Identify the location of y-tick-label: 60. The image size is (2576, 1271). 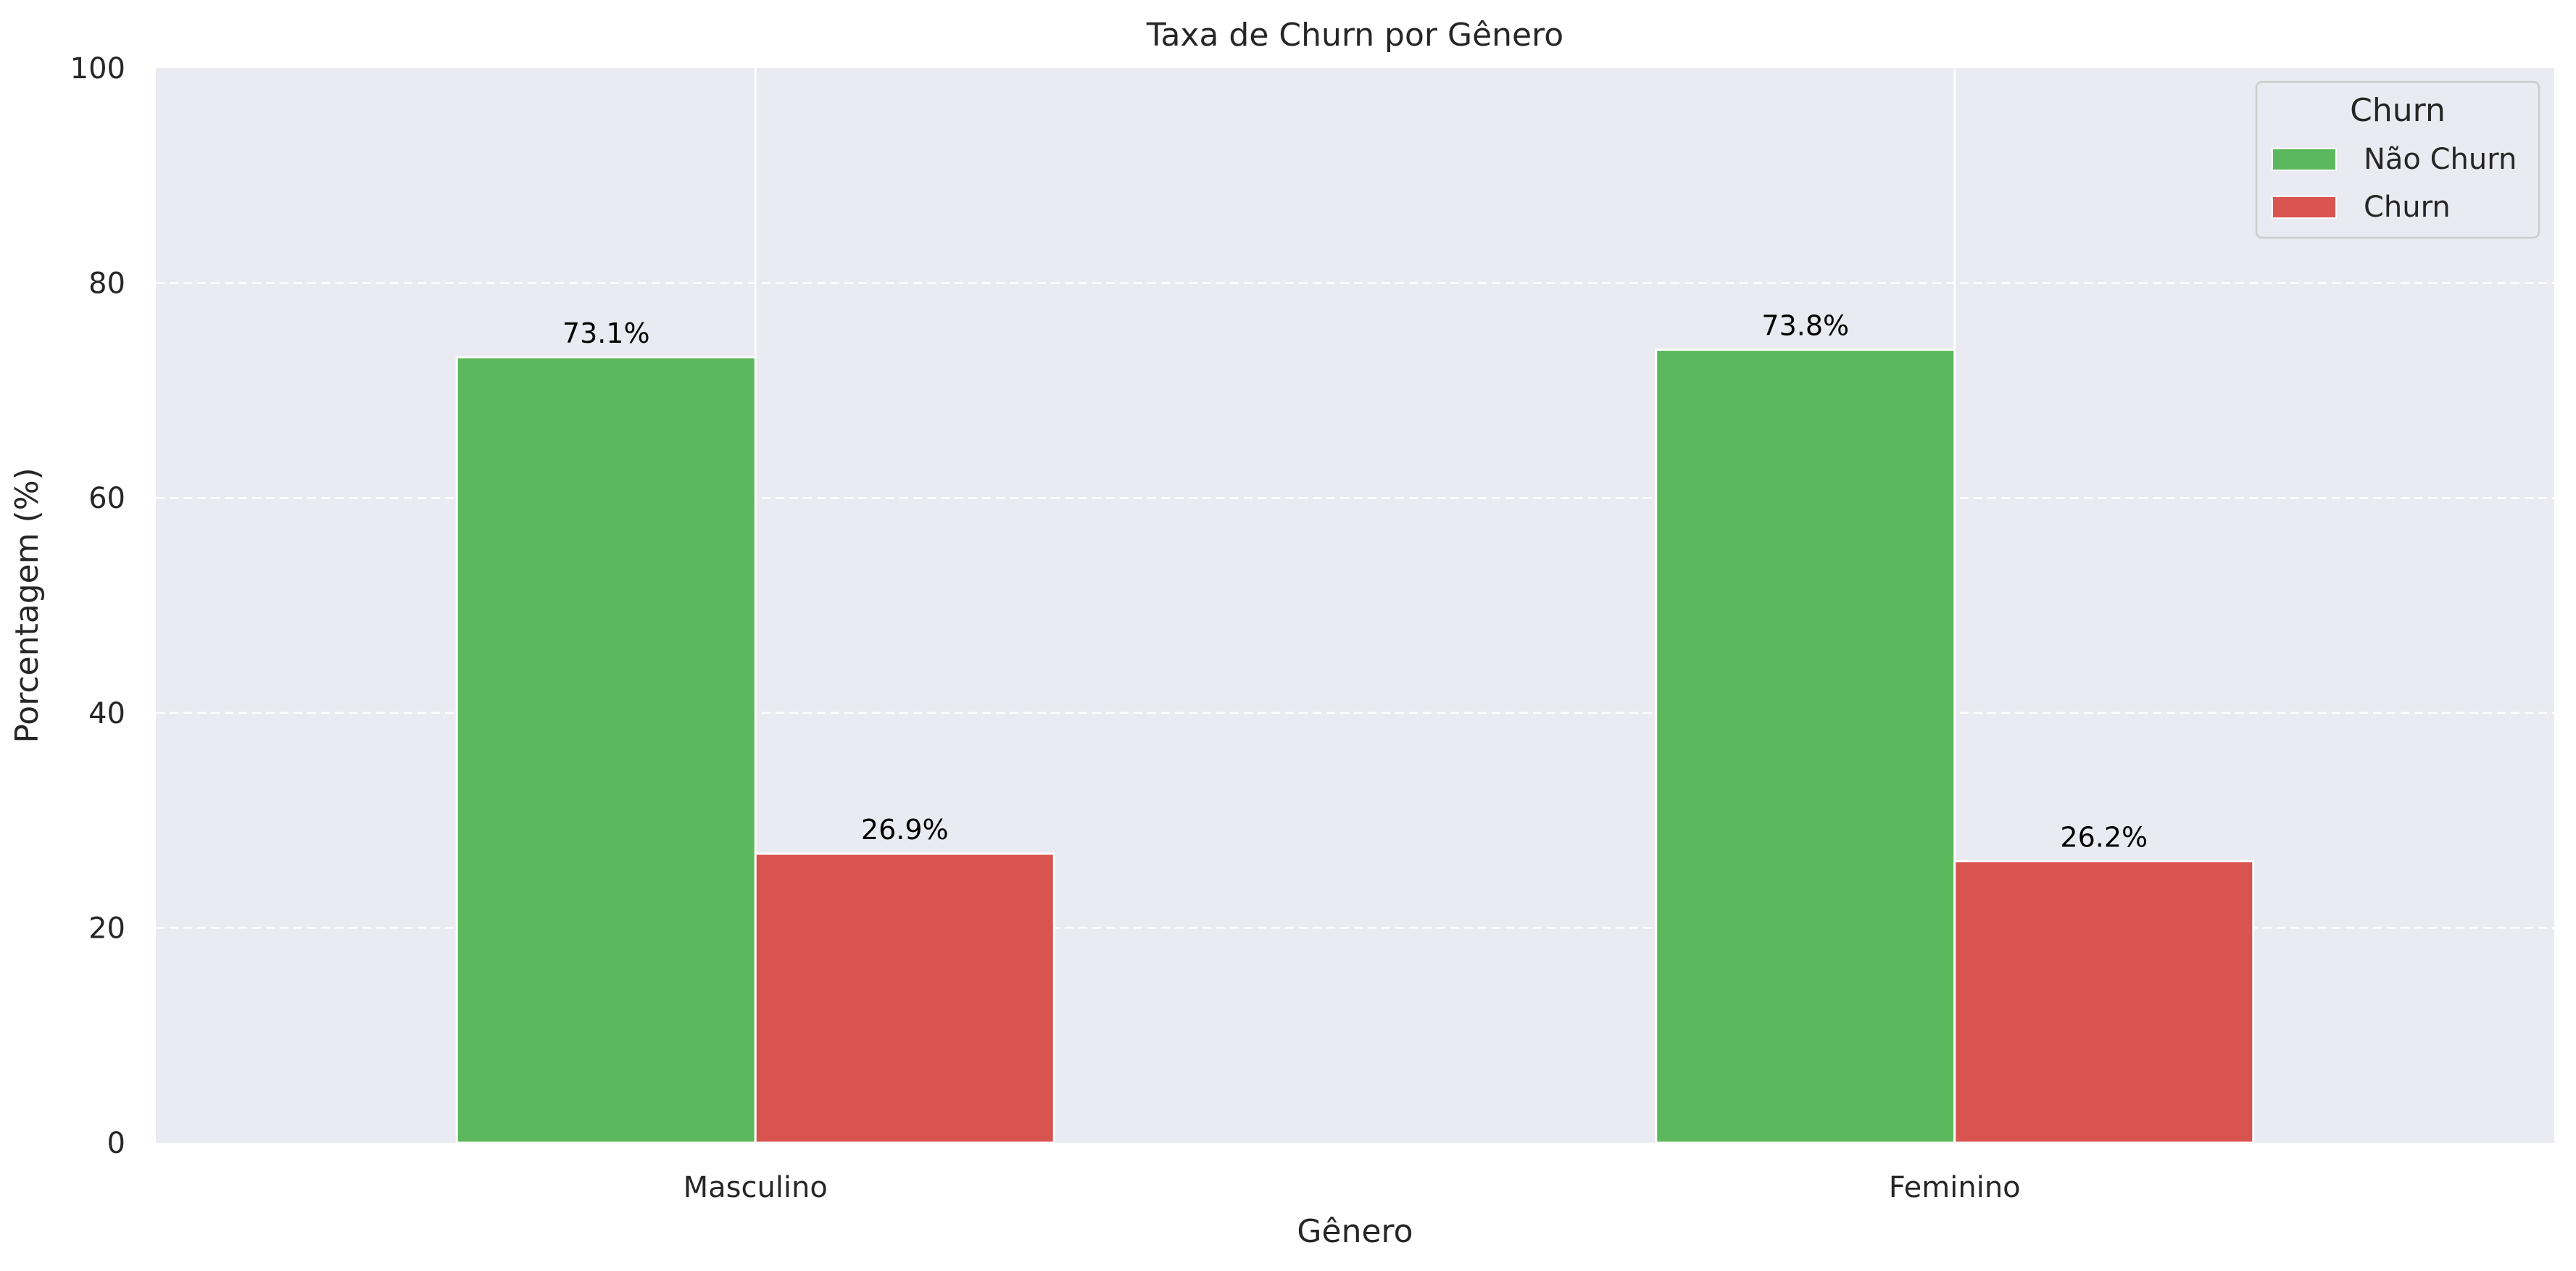
(106, 499).